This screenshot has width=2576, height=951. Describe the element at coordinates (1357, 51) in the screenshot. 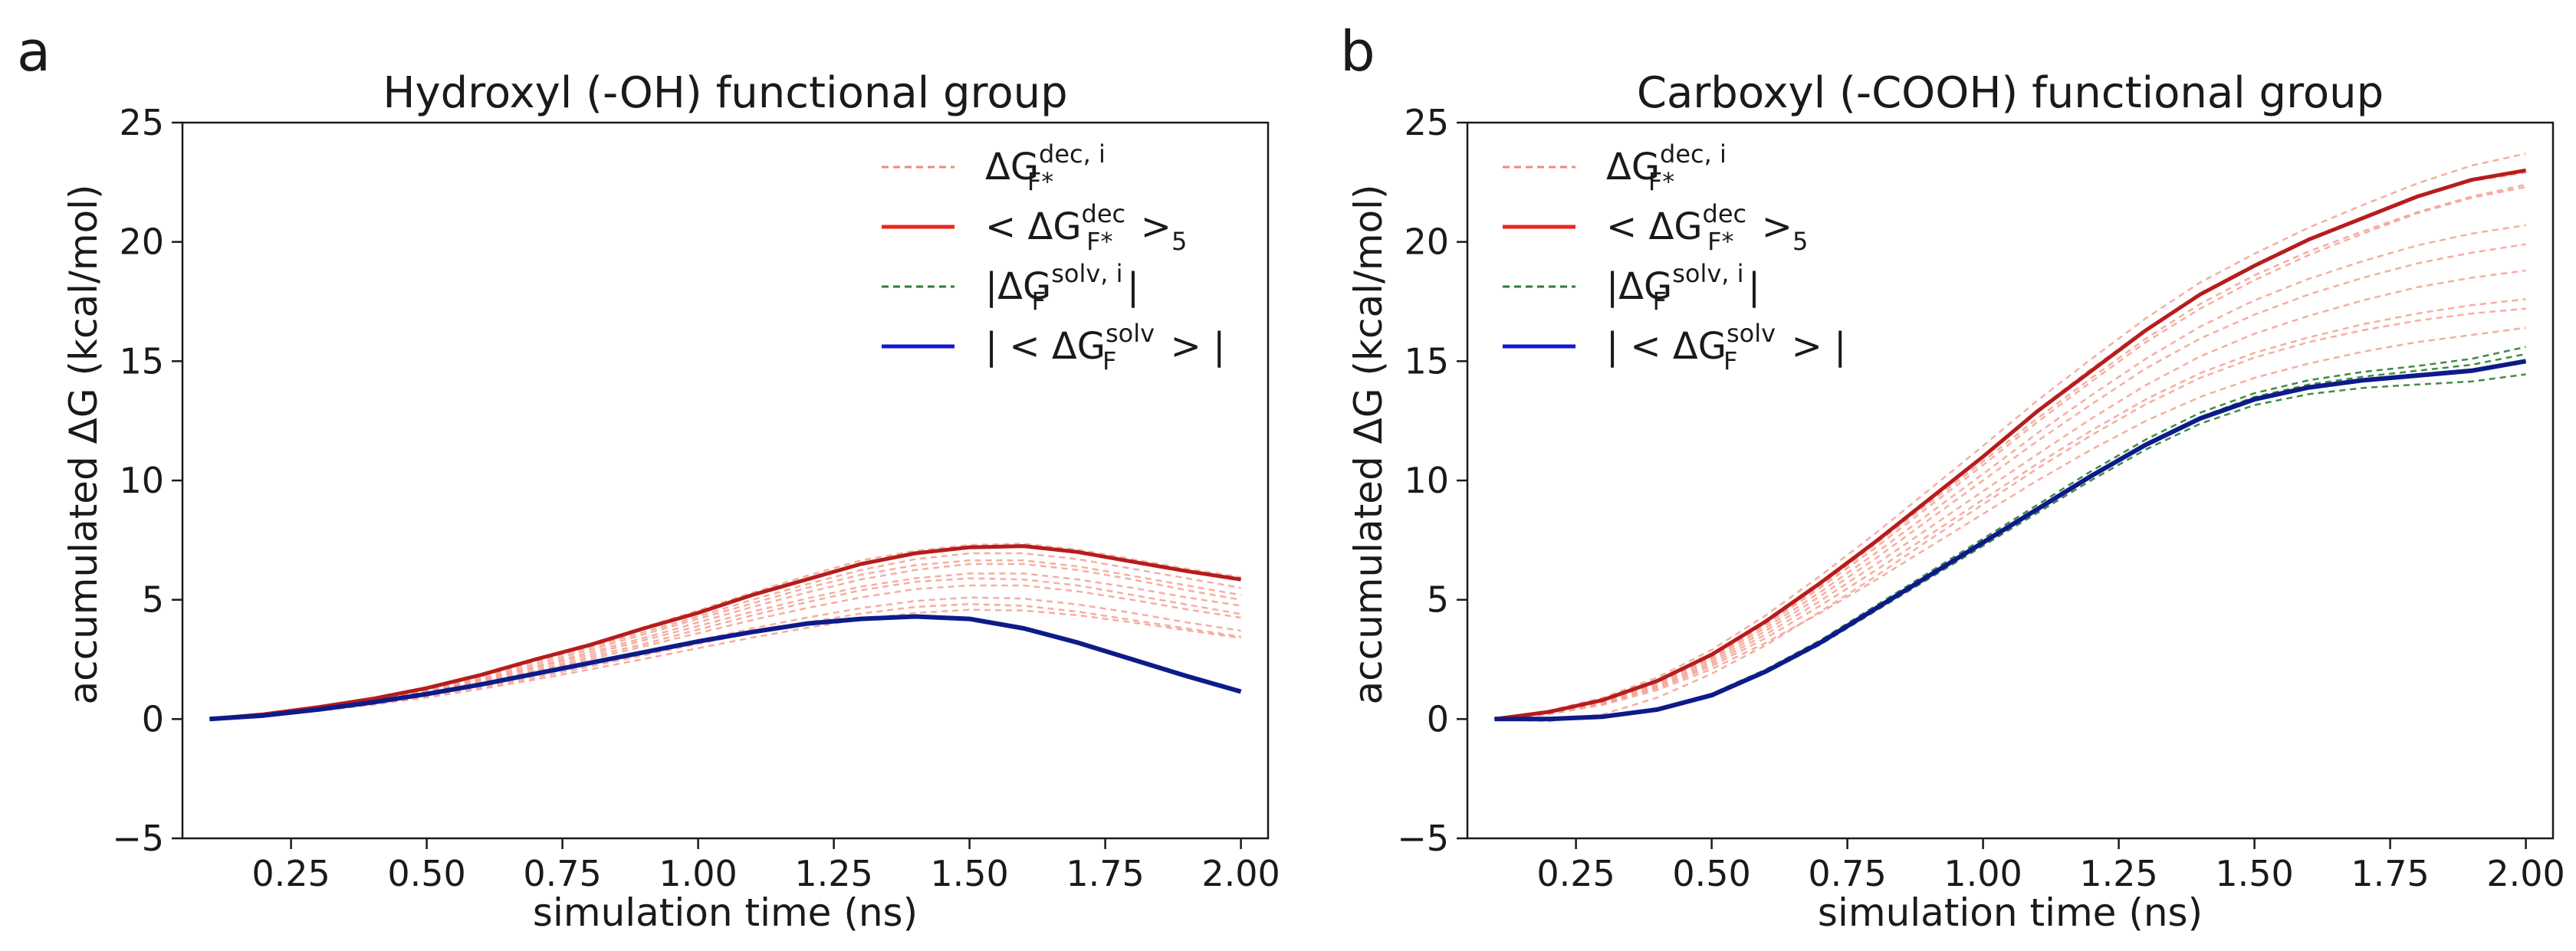

I see `panel-letter-b: b` at that location.